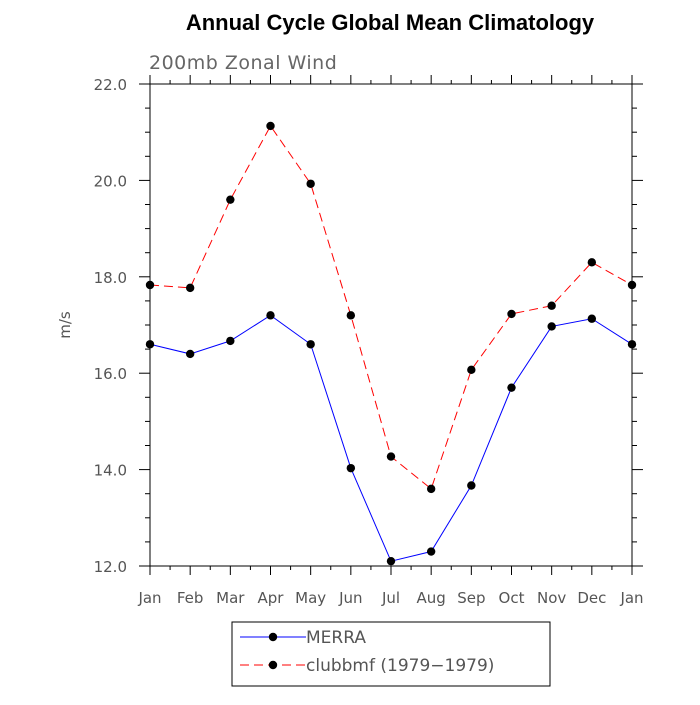 The image size is (700, 705). What do you see at coordinates (551, 598) in the screenshot?
I see `x-tick-label: Nov` at bounding box center [551, 598].